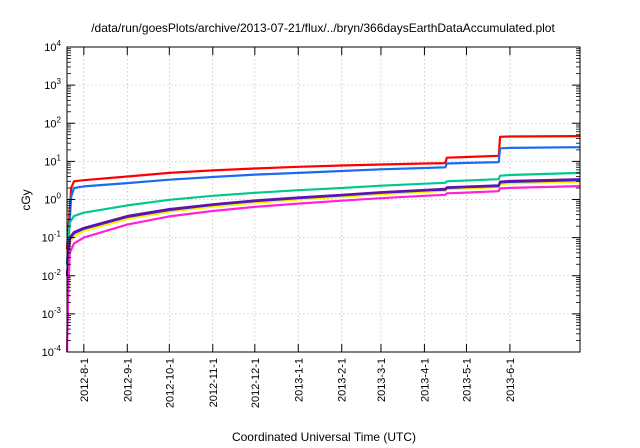 This screenshot has width=640, height=448. I want to click on x-tick-label: 2013-4-1, so click(425, 380).